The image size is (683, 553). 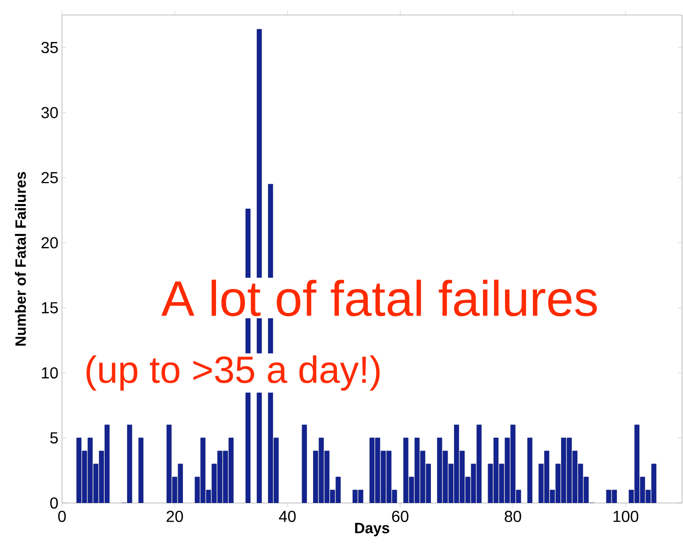 I want to click on x-tick-label: 40, so click(x=287, y=516).